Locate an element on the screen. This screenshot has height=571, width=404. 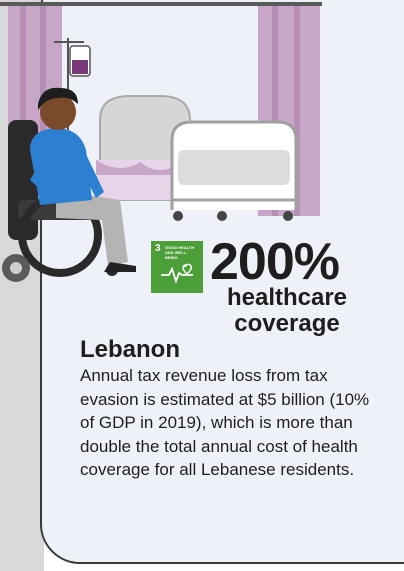
headline-percent: 200% is located at coordinates (275, 262).